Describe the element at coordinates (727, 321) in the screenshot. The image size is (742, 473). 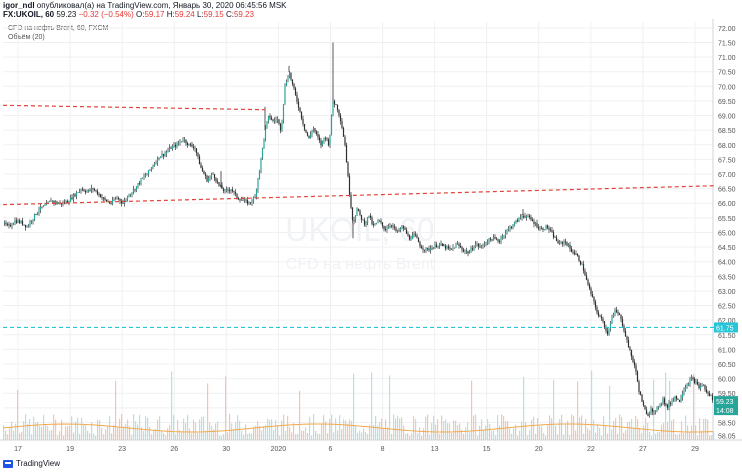
I see `y-tick-label: 62.00` at that location.